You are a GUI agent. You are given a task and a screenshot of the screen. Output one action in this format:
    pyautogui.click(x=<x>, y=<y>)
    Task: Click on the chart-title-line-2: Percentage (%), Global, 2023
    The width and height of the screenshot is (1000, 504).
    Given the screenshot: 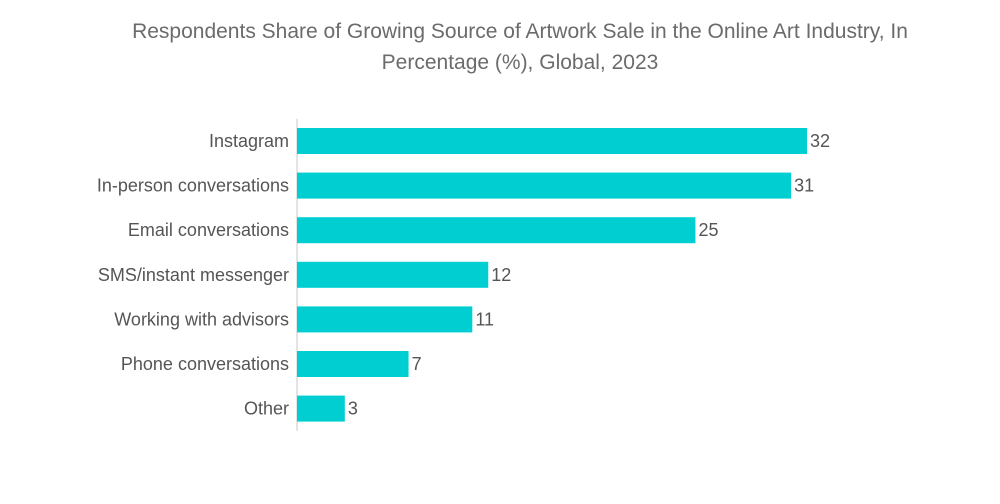 What is the action you would take?
    pyautogui.click(x=520, y=62)
    